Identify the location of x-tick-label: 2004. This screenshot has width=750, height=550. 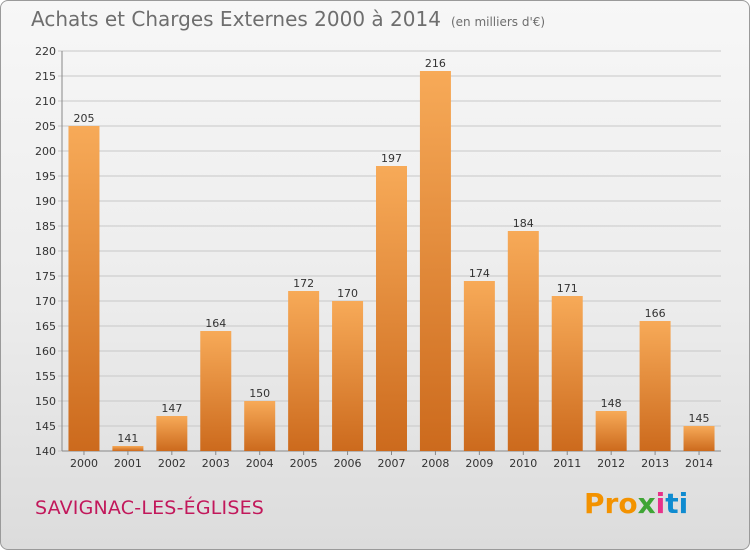
(260, 463).